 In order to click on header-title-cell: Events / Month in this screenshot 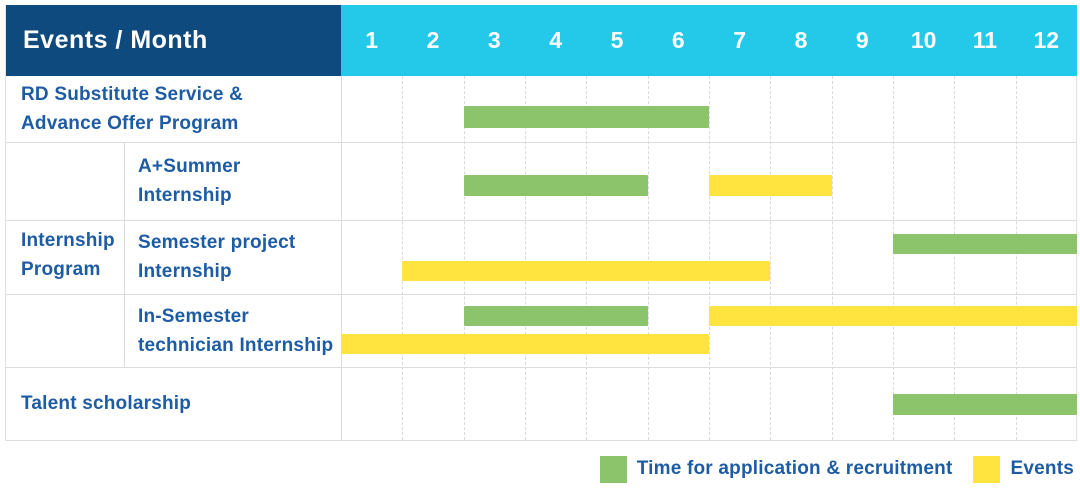, I will do `click(173, 40)`.